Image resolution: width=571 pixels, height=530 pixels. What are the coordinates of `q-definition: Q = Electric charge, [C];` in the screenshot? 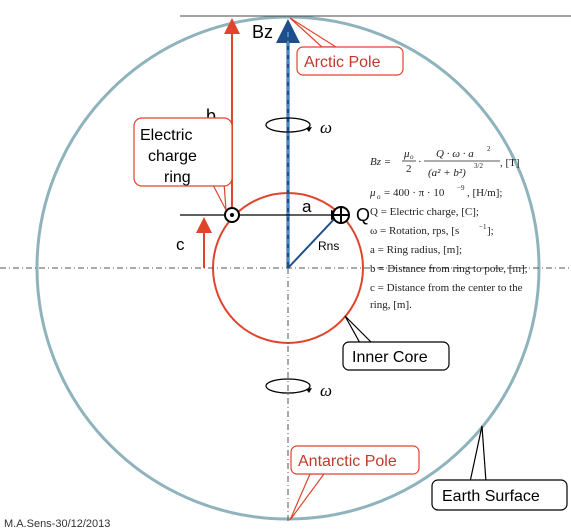 It's located at (424, 212).